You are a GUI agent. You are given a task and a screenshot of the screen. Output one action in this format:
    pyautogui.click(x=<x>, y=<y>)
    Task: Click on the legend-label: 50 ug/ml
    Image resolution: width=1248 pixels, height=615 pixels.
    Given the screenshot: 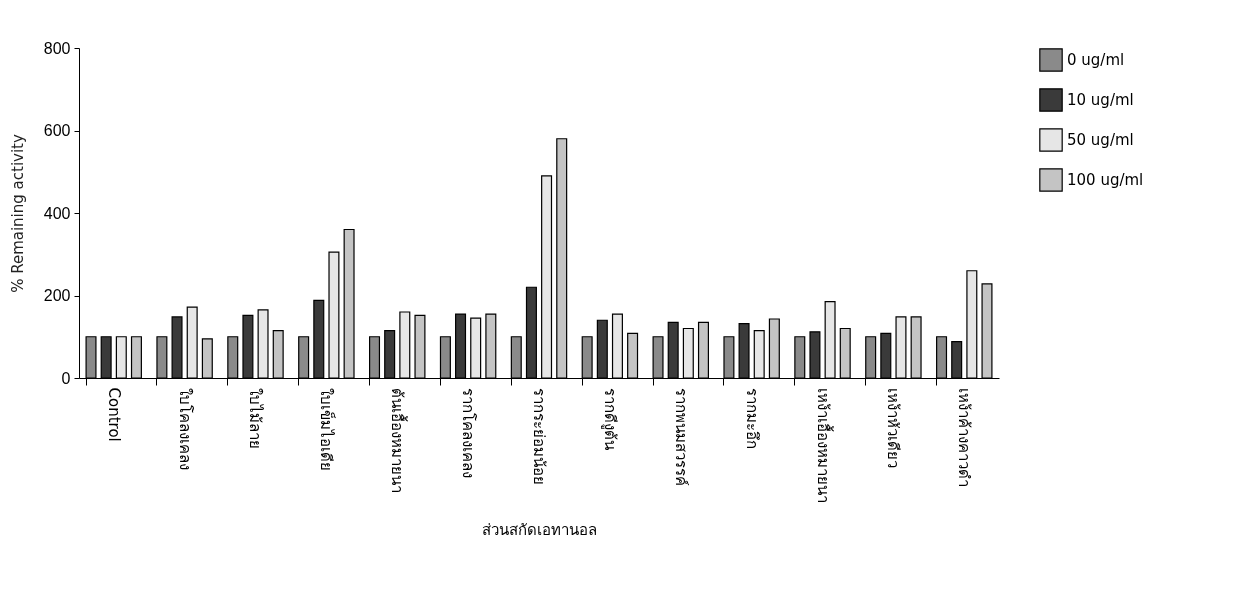 What is the action you would take?
    pyautogui.click(x=1100, y=140)
    